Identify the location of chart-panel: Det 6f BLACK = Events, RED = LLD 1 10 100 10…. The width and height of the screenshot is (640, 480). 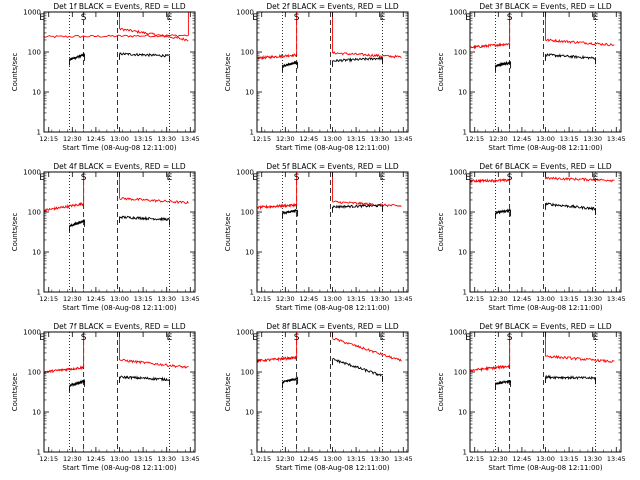
(531, 237).